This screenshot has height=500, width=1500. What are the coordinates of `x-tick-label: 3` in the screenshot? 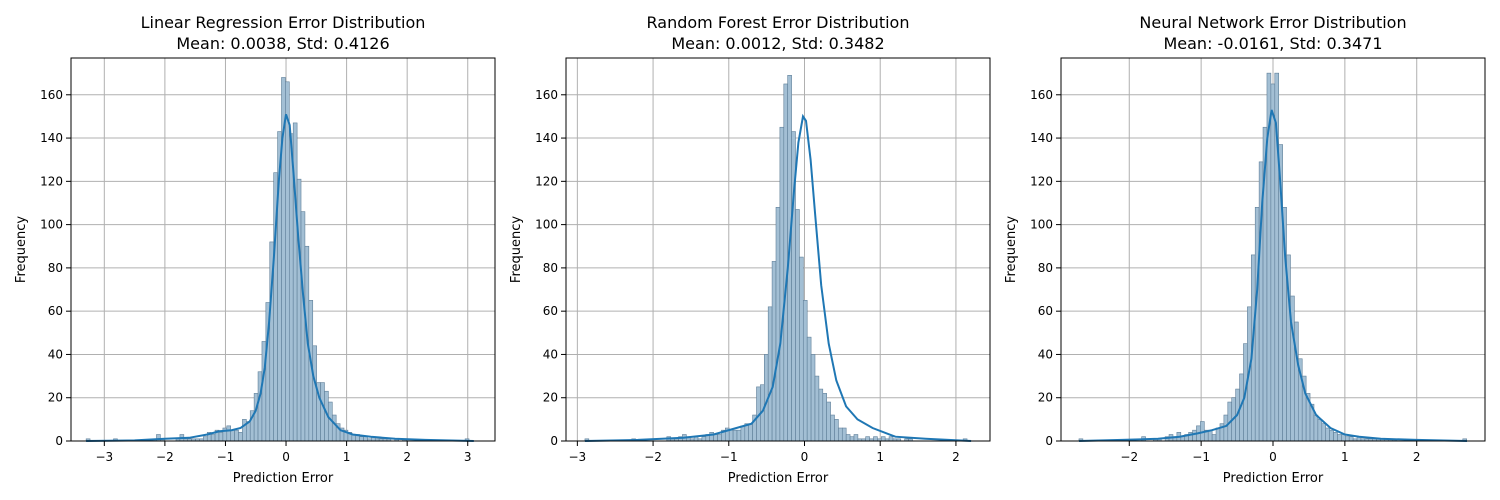 It's located at (468, 457).